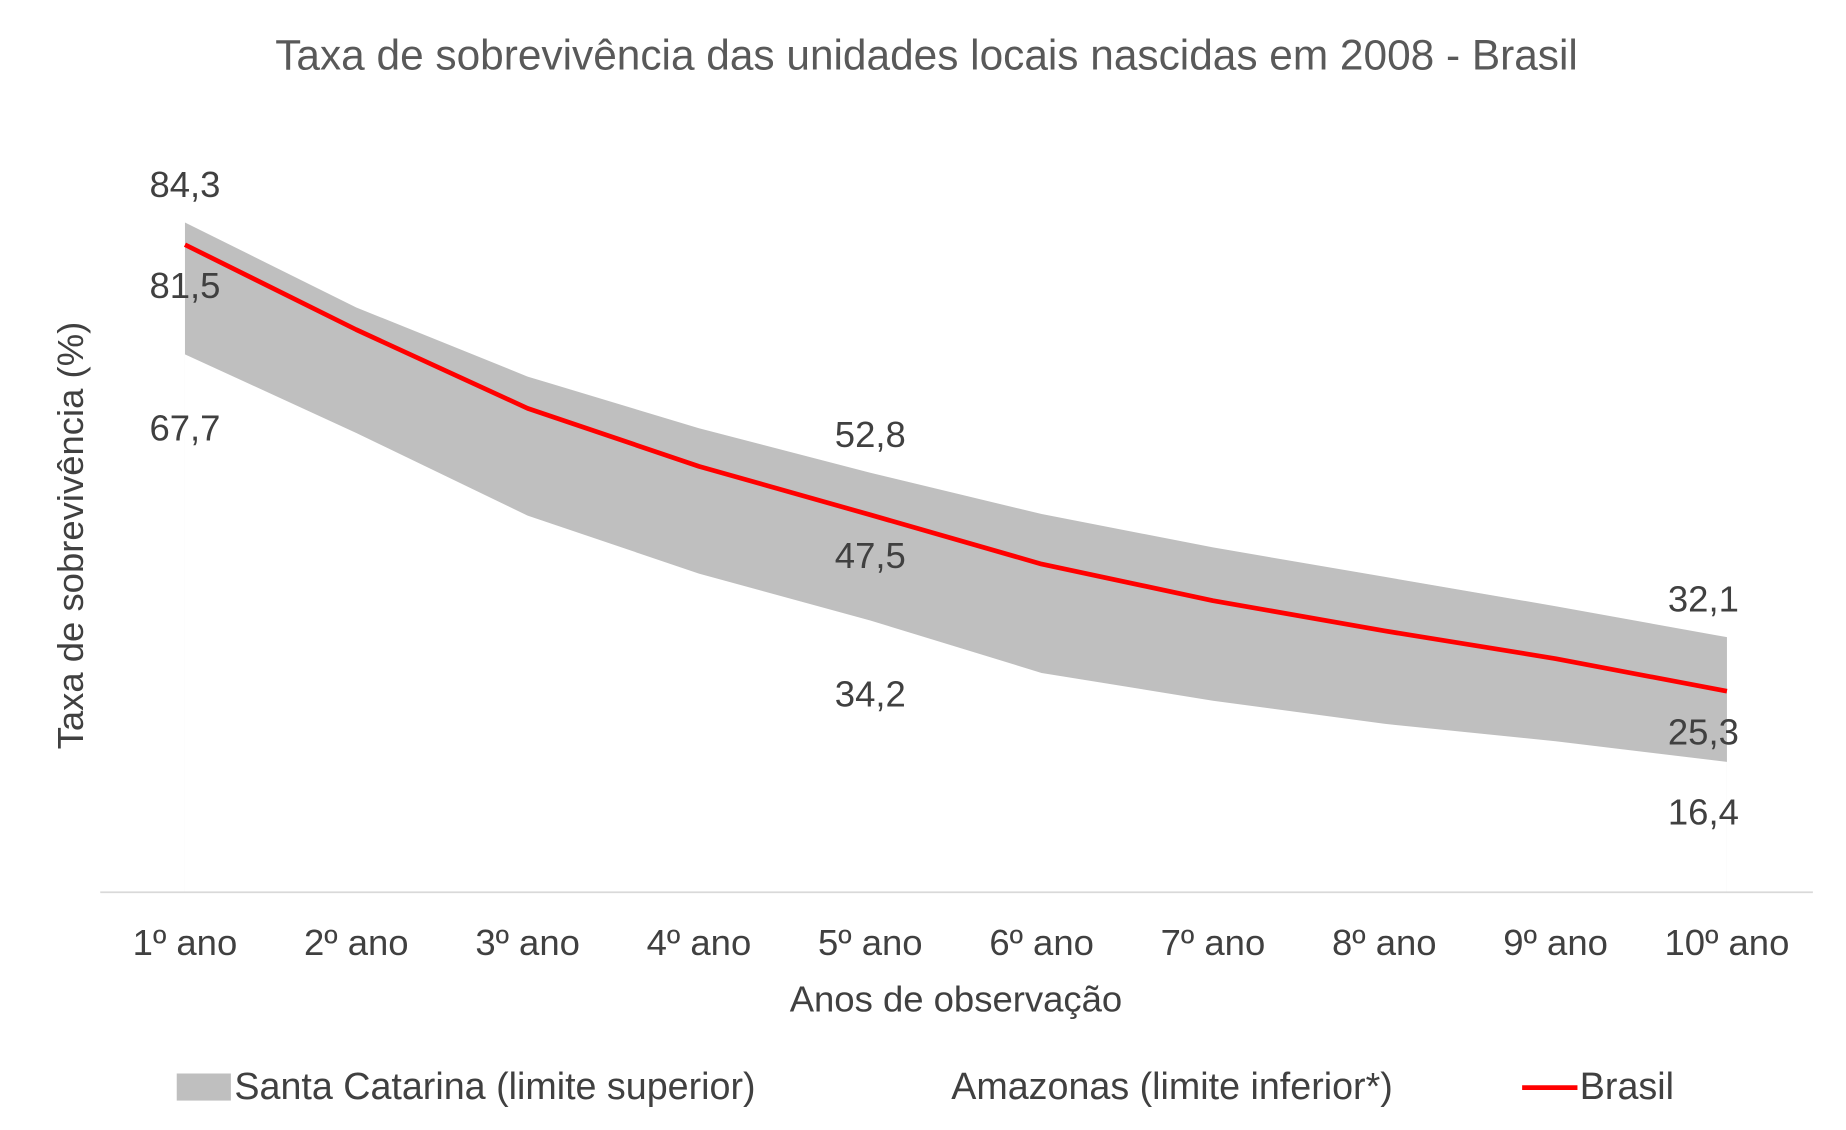  Describe the element at coordinates (185, 942) in the screenshot. I see `x-tick-label: 1º ano` at that location.